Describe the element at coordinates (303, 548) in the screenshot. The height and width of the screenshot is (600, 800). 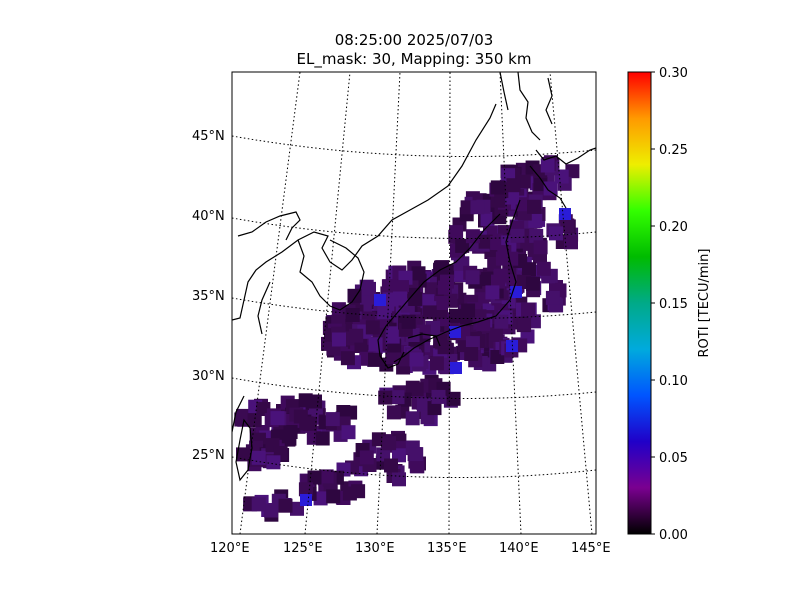
I see `lon-label-125: 125°E` at that location.